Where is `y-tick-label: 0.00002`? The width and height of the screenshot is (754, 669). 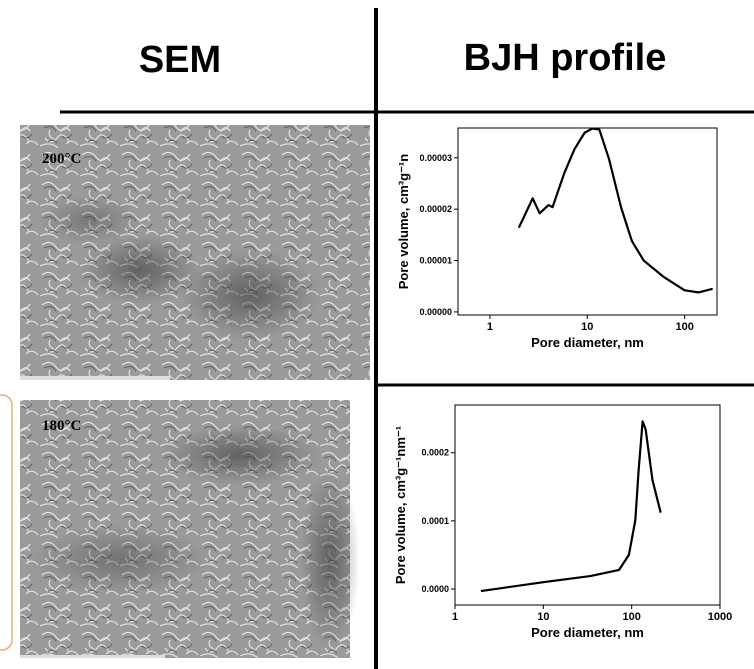 y-tick-label: 0.00002 is located at coordinates (435, 209).